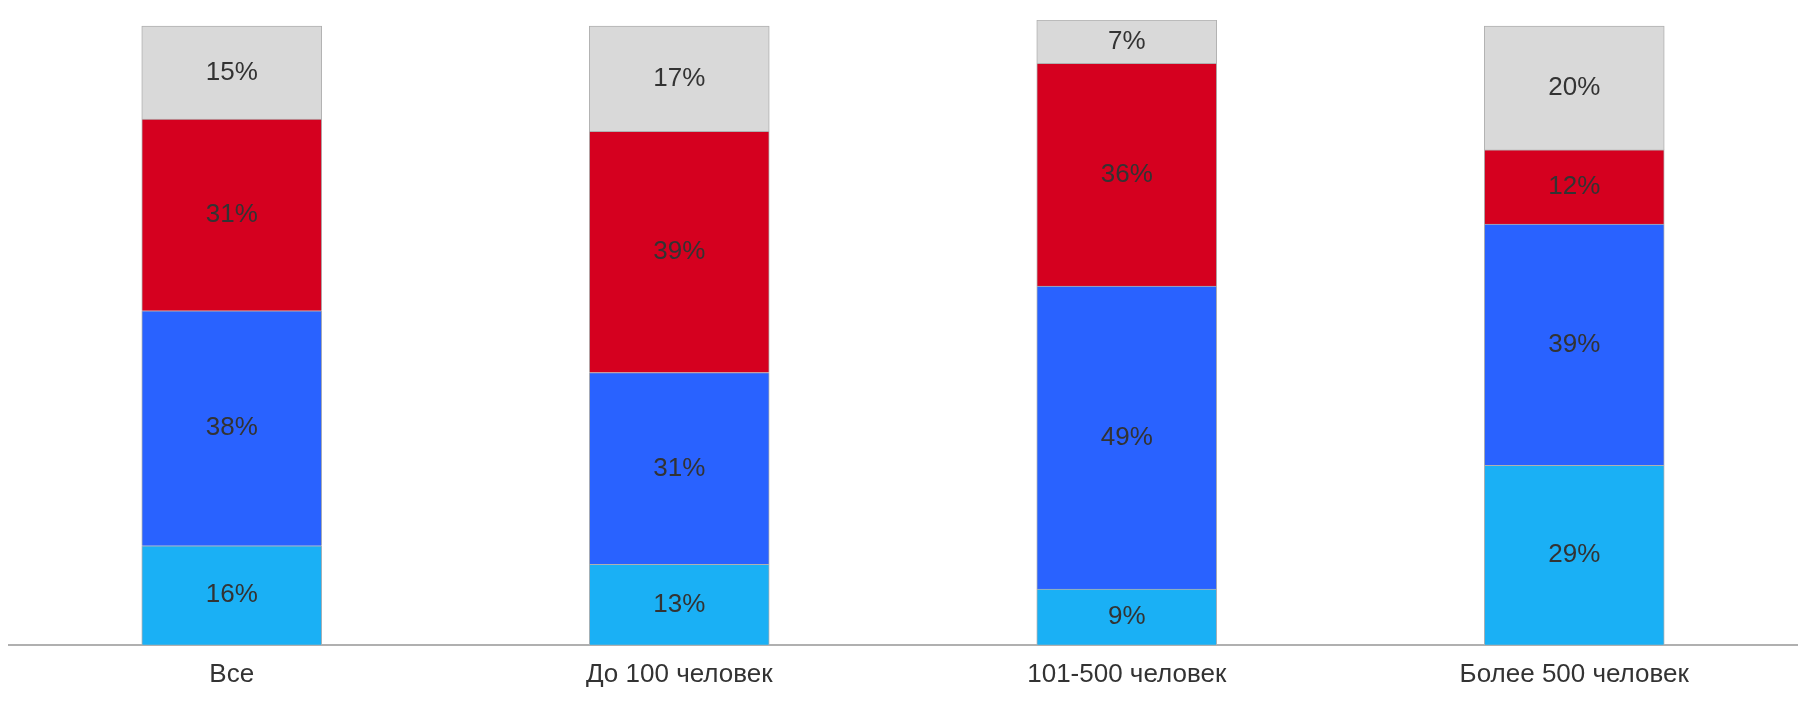 The height and width of the screenshot is (714, 1807). Describe the element at coordinates (1126, 172) in the screenshot. I see `data-label: 36%` at that location.